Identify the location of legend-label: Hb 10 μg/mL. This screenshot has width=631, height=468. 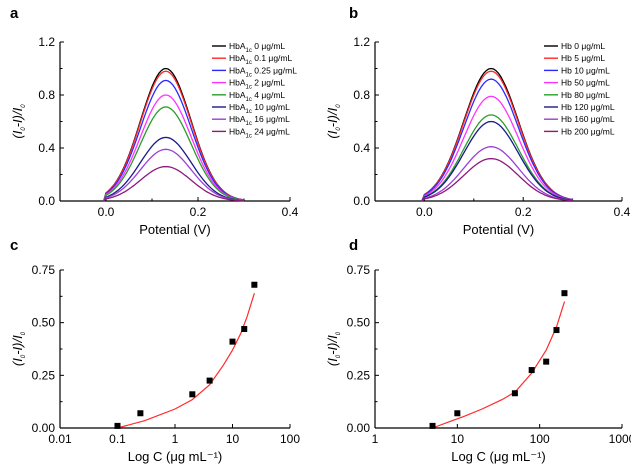
(585, 70).